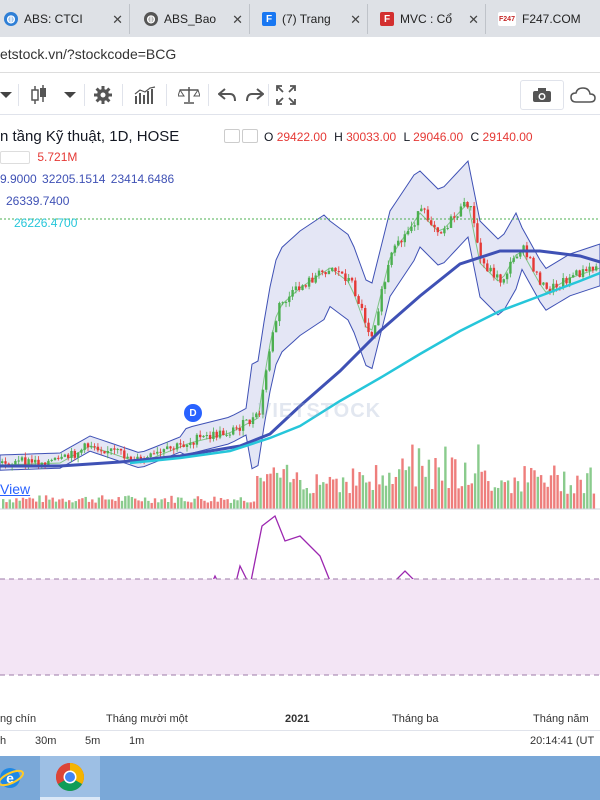  What do you see at coordinates (539, 19) in the screenshot?
I see `browser-tab: F247 F247.COM` at bounding box center [539, 19].